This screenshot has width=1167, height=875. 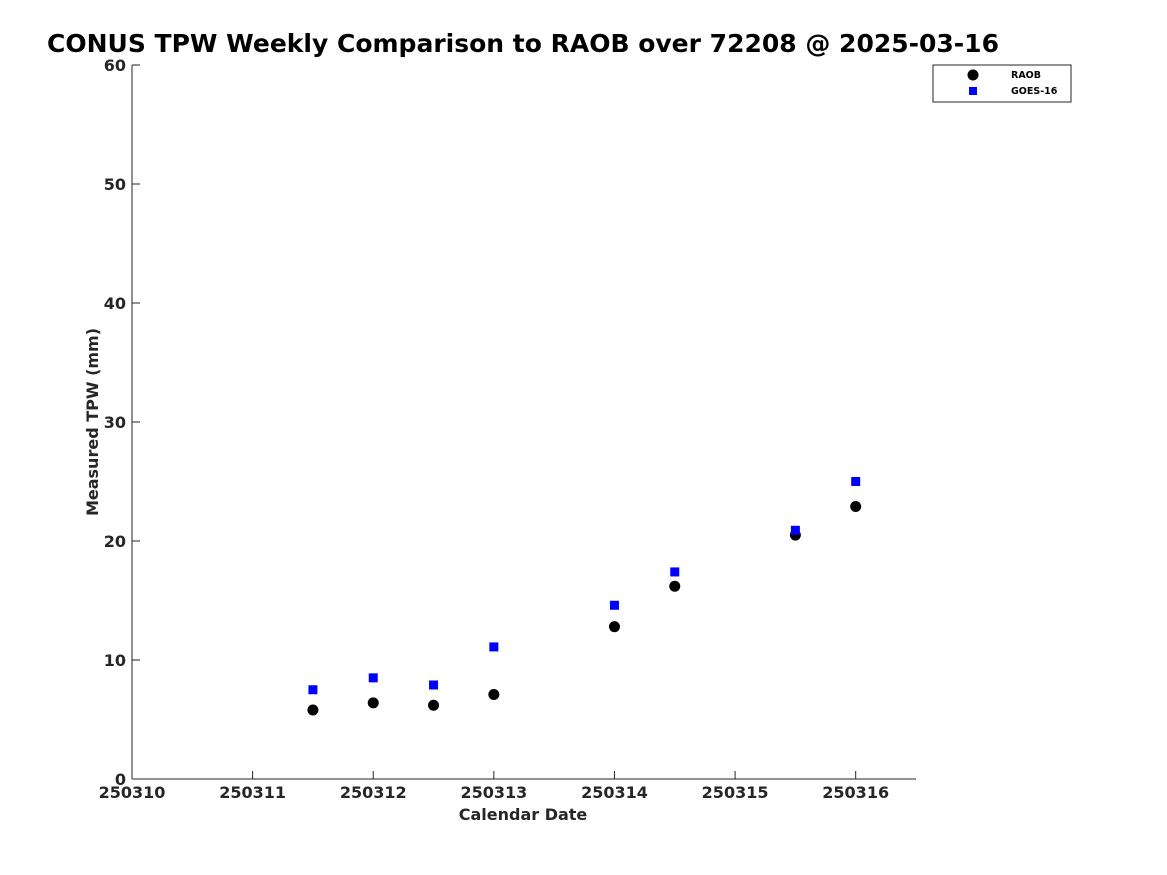 What do you see at coordinates (132, 792) in the screenshot?
I see `x-tick-label: 250310` at bounding box center [132, 792].